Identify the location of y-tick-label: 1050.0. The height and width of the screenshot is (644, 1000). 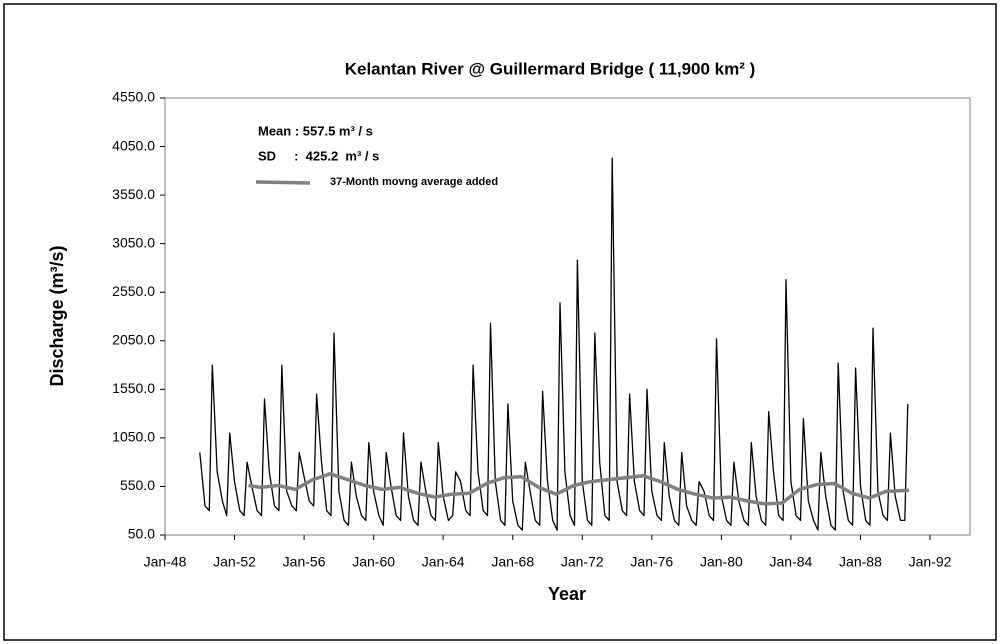
(133, 437).